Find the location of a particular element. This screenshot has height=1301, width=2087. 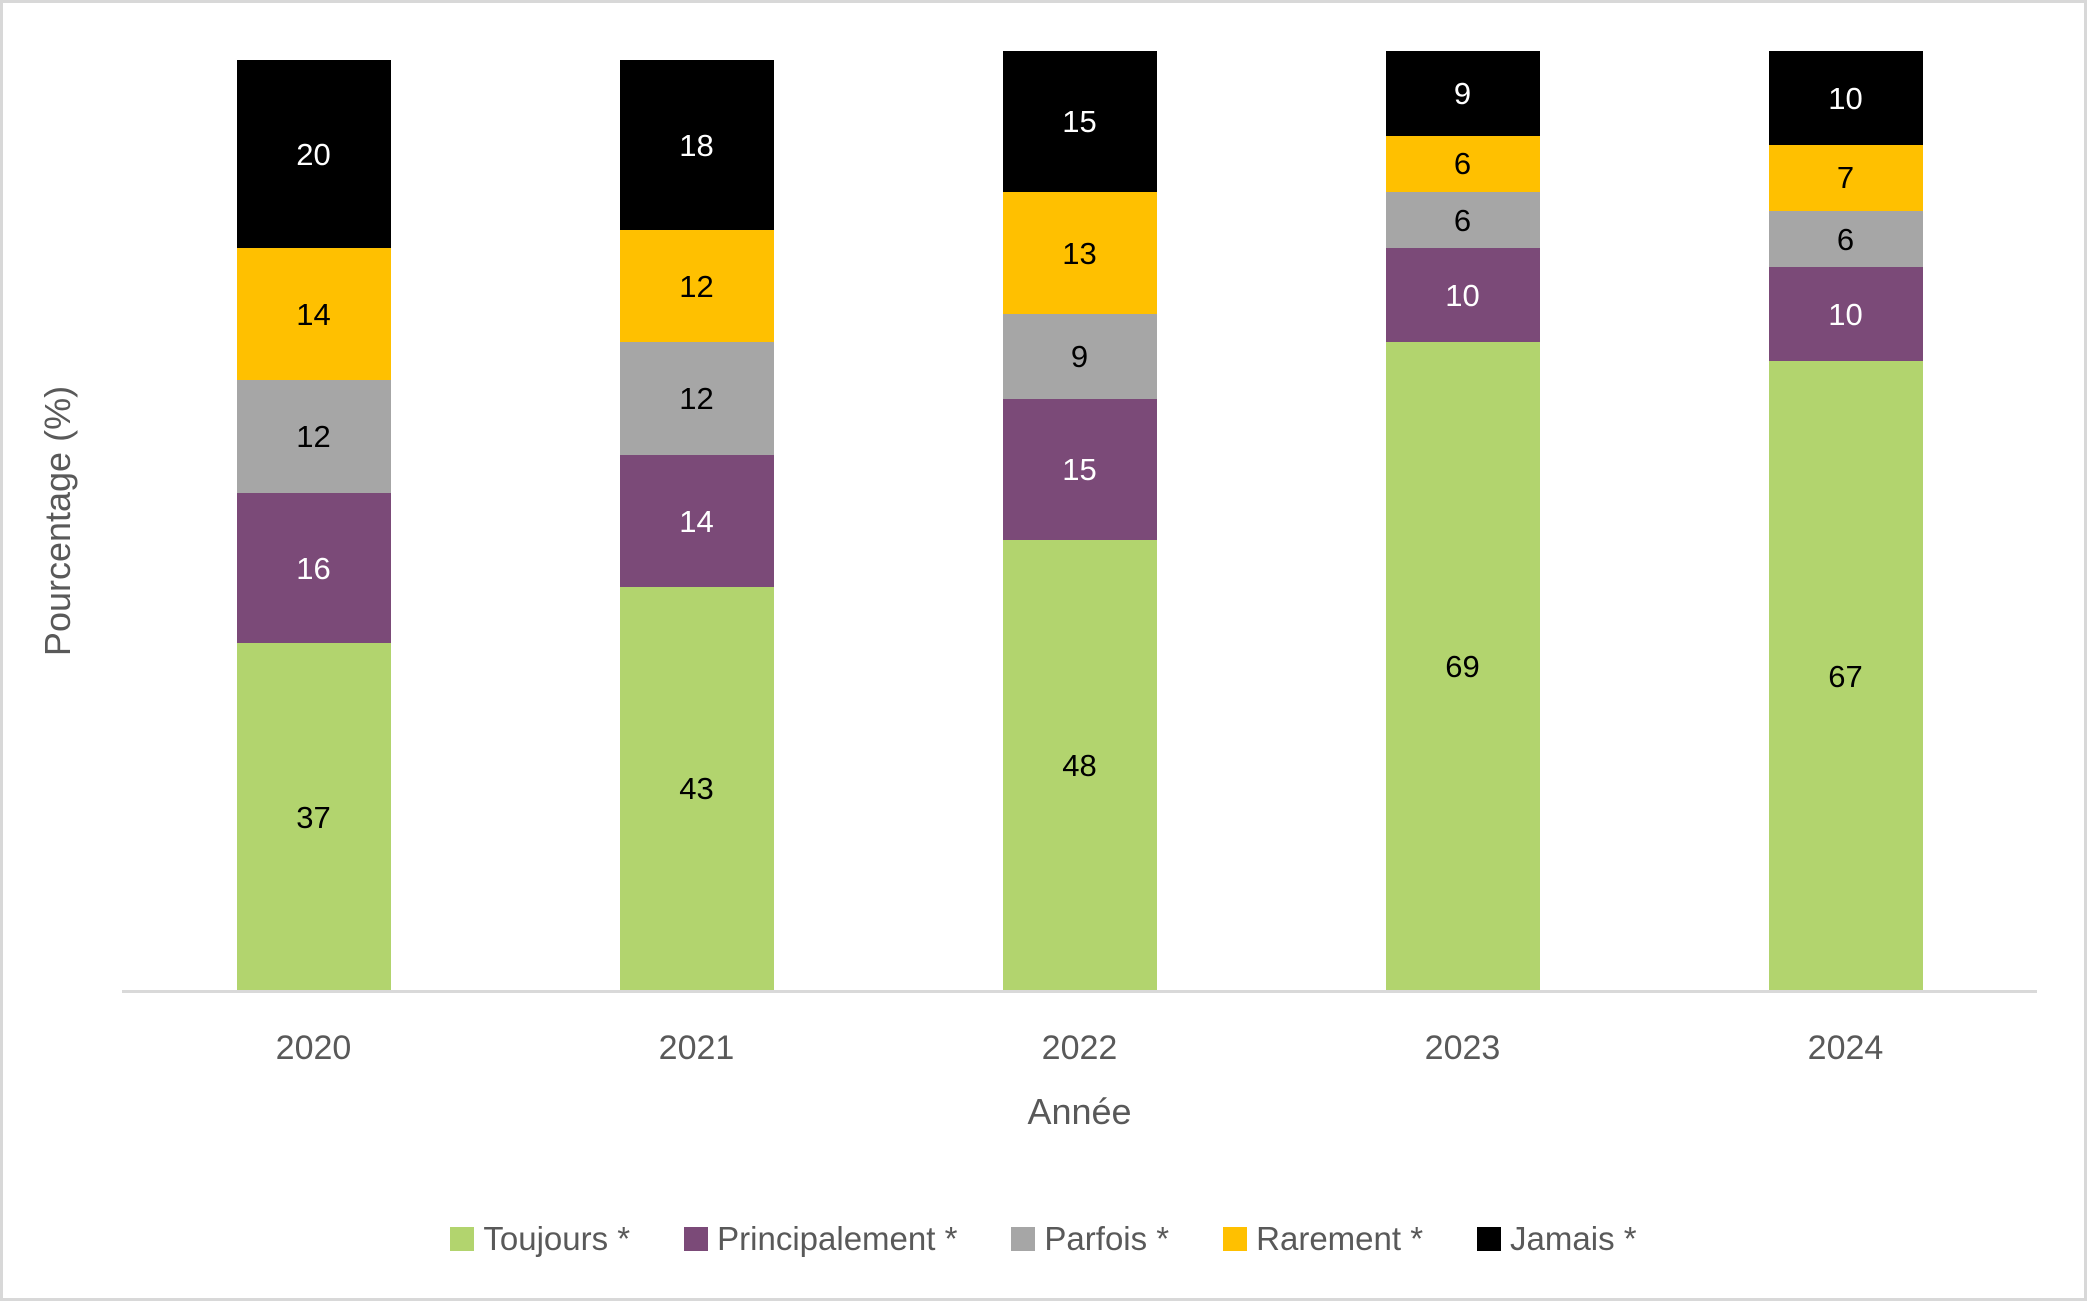

data-label-jamais-2020: 20 is located at coordinates (313, 154).